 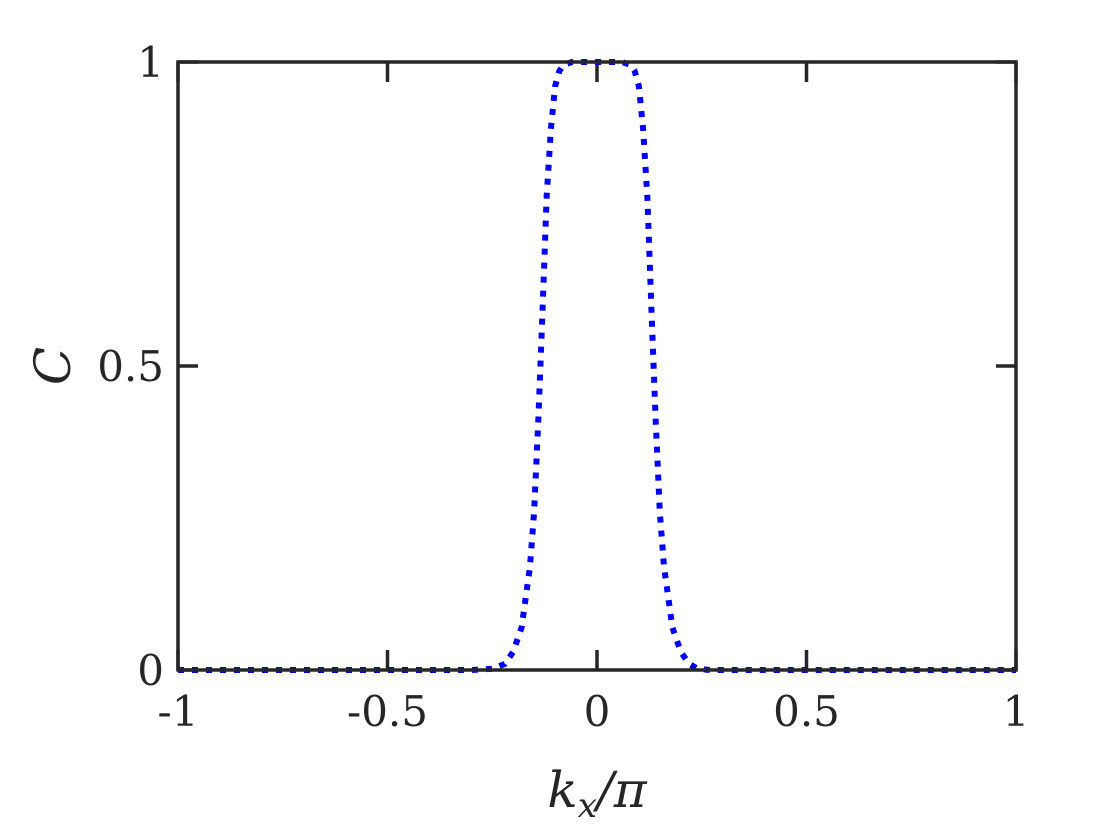 I want to click on x-tick-label: 0, so click(x=597, y=711).